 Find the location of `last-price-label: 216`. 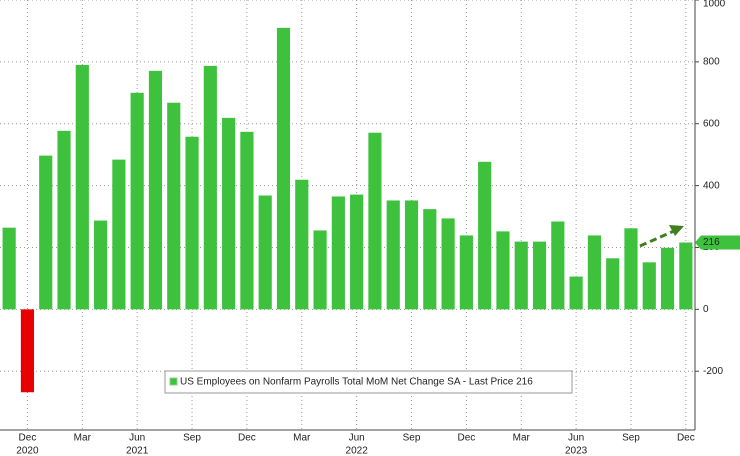

last-price-label: 216 is located at coordinates (711, 242).